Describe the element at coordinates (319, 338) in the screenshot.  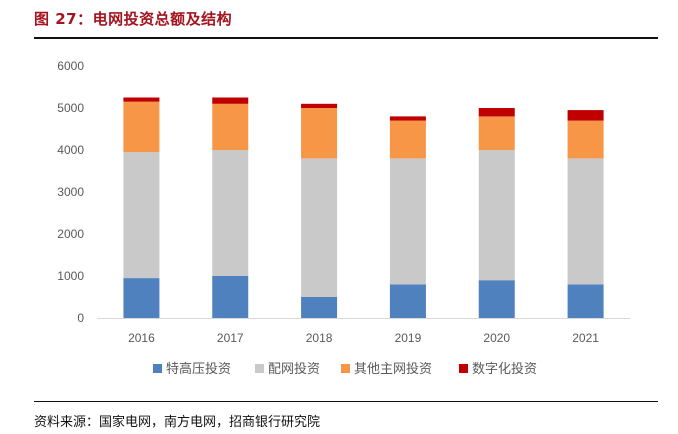
I see `x-tick-label: 2018` at that location.